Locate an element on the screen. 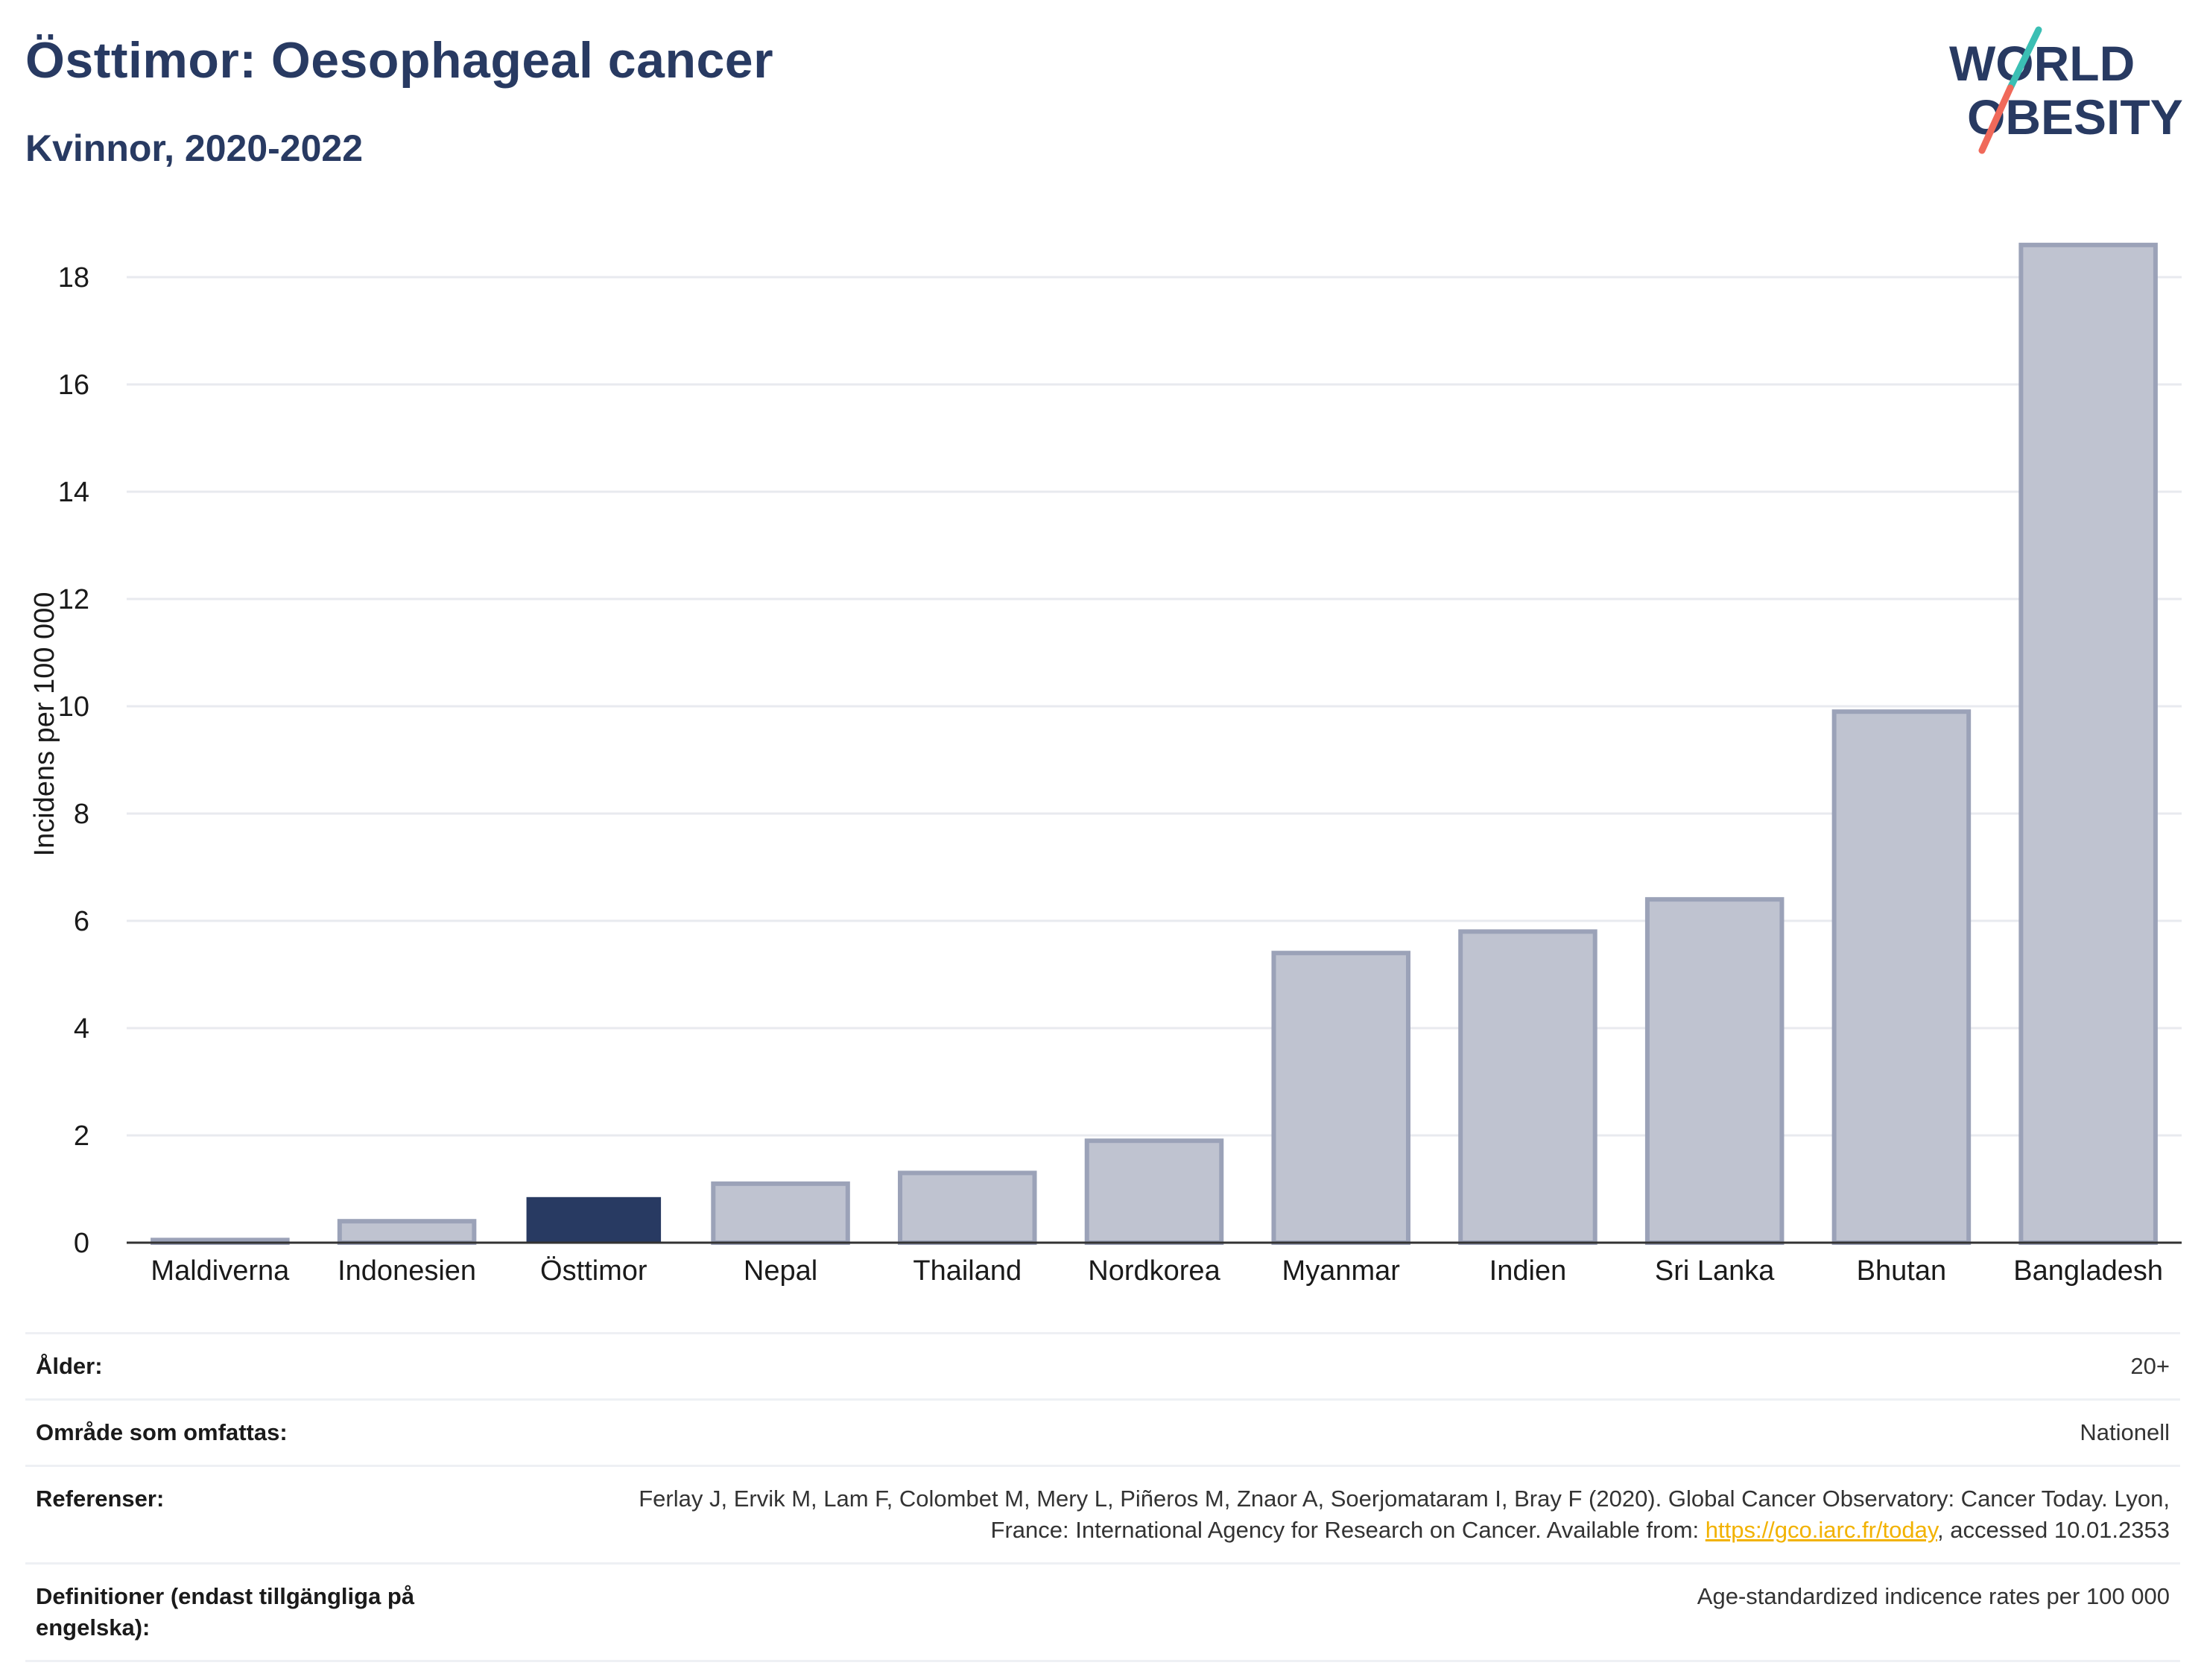 The width and height of the screenshot is (2204, 1680). bar-bangladesh is located at coordinates (2088, 743).